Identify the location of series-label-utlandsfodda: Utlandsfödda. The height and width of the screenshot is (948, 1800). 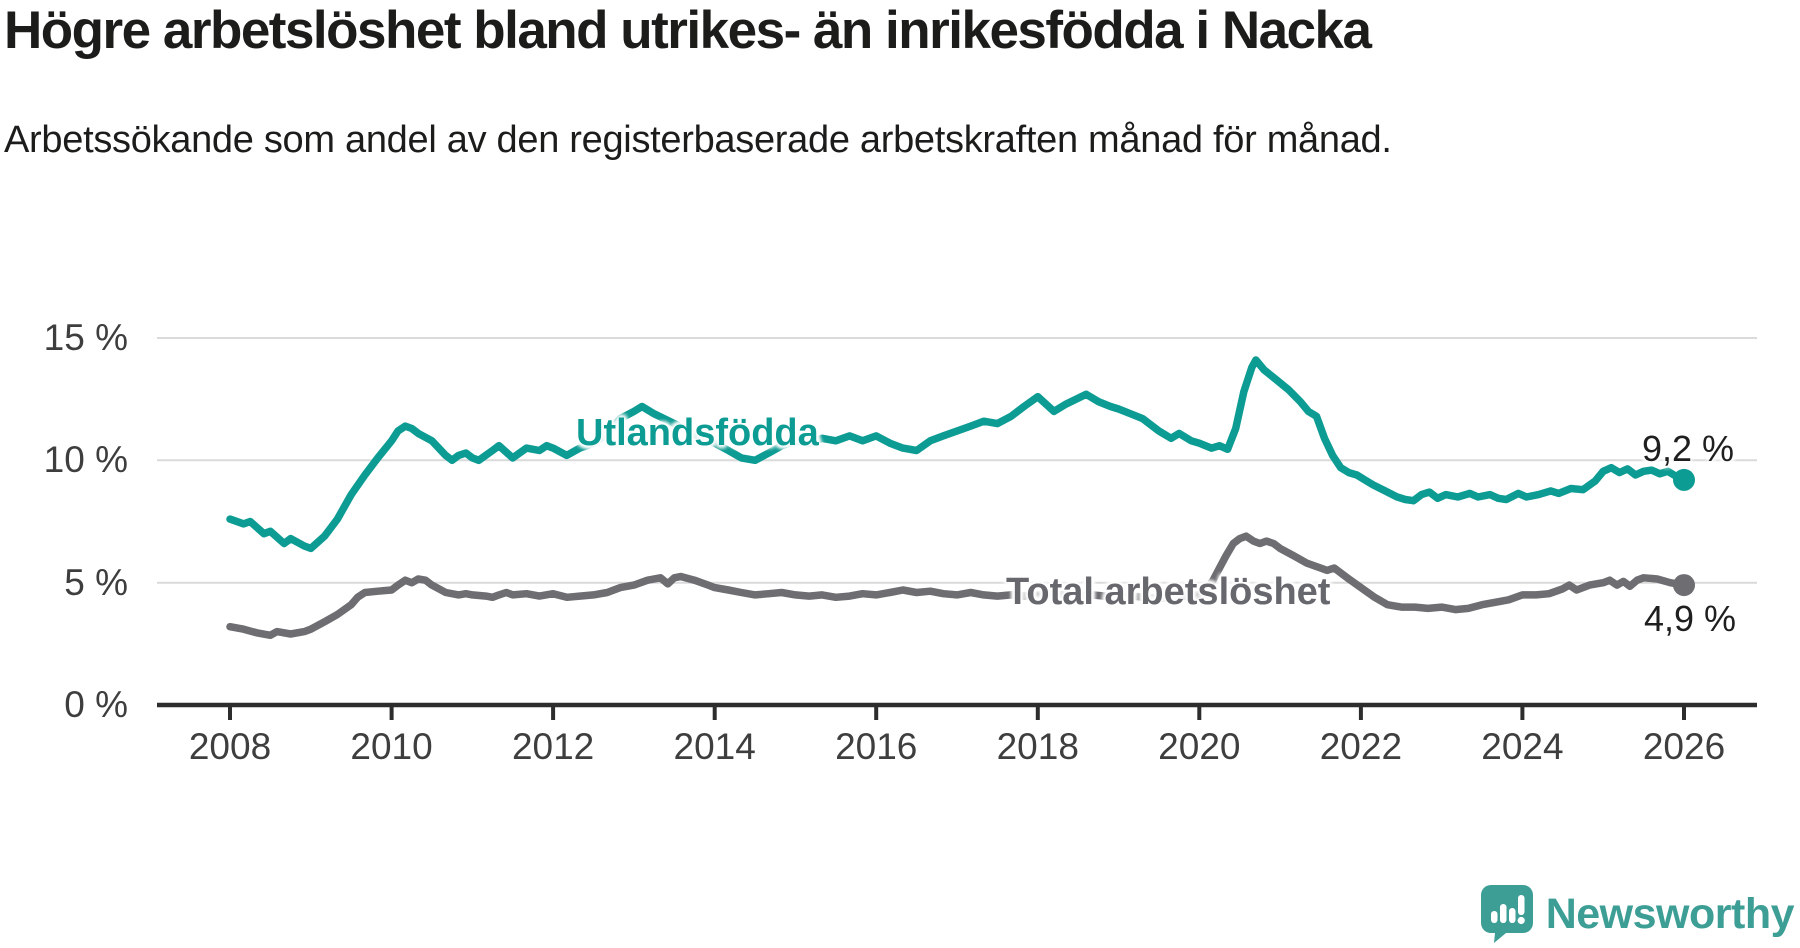
(697, 433).